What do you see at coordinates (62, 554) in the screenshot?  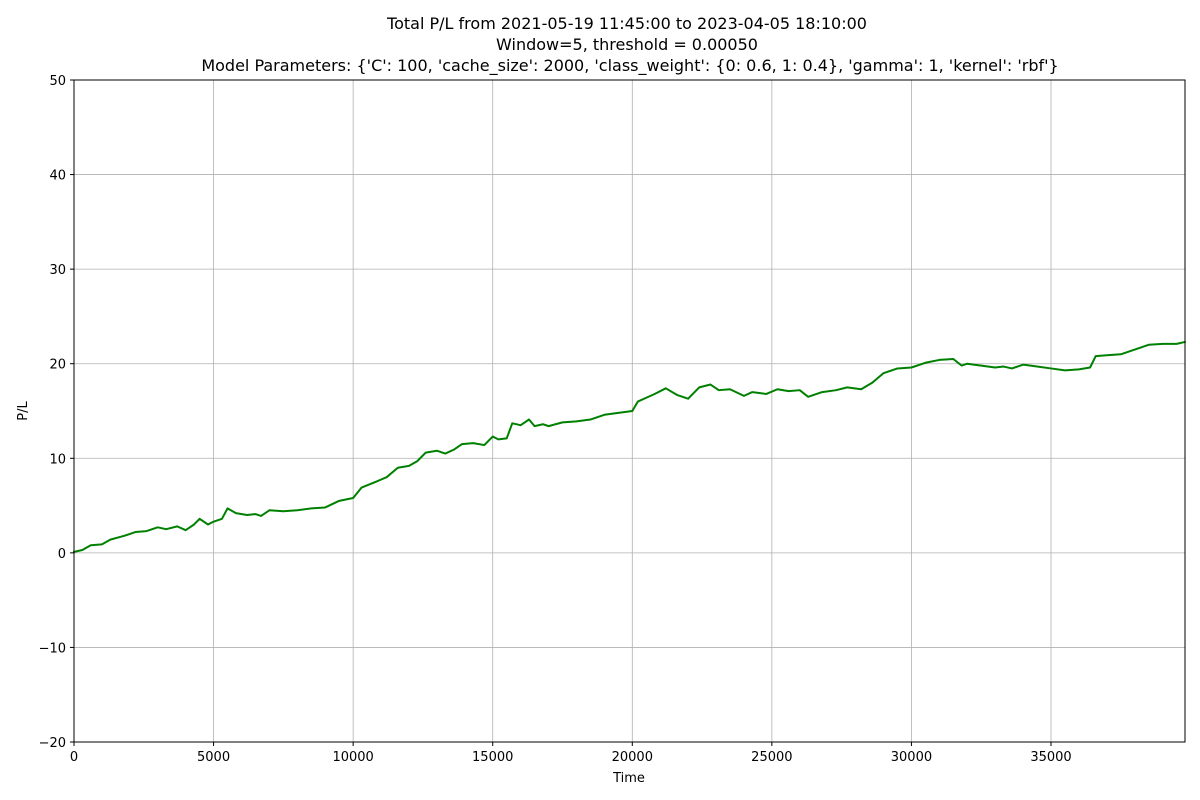 I see `y-tick-label: 0` at bounding box center [62, 554].